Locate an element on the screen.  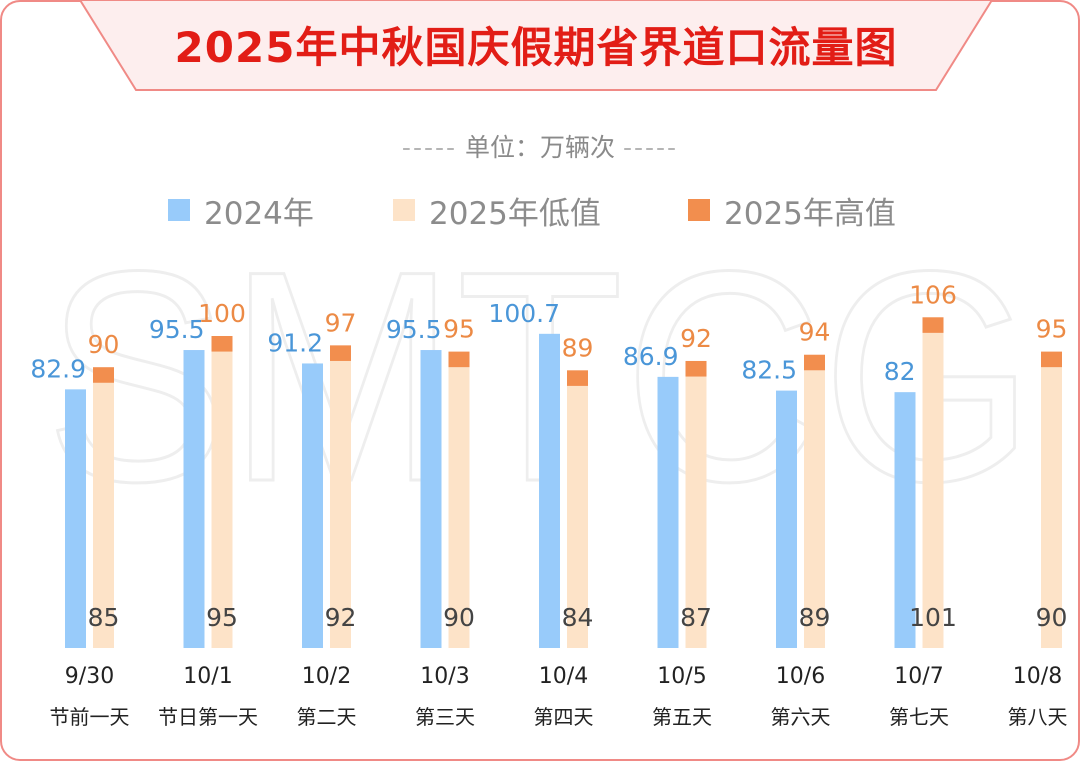
chart-title: 2025年中秋国庆假期省界道口流量图 is located at coordinates (536, 47).